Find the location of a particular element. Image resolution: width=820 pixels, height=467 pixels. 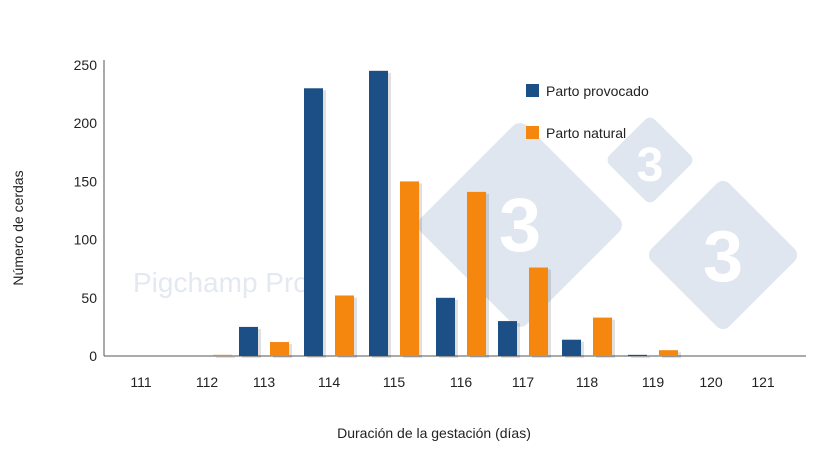

watermark-logo-digit-right: 3 is located at coordinates (723, 257).